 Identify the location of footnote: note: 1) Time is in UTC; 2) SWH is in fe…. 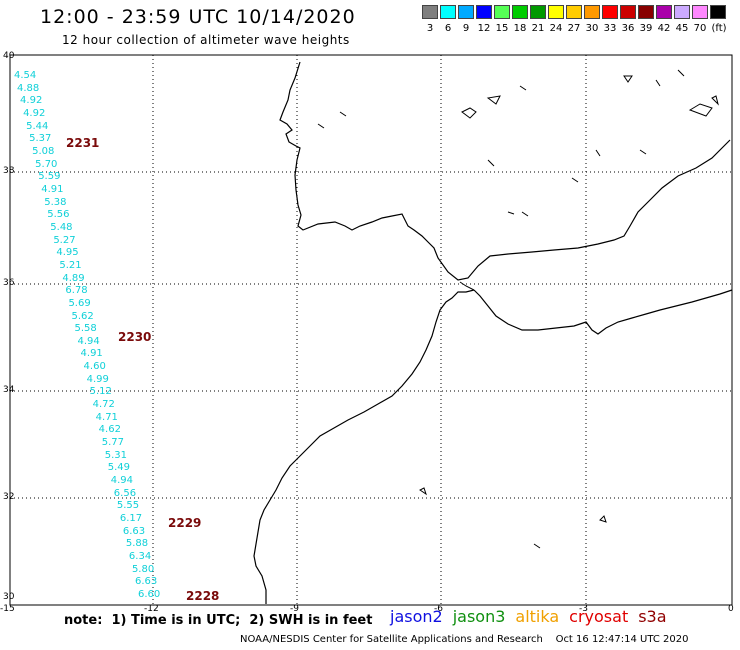
(218, 620).